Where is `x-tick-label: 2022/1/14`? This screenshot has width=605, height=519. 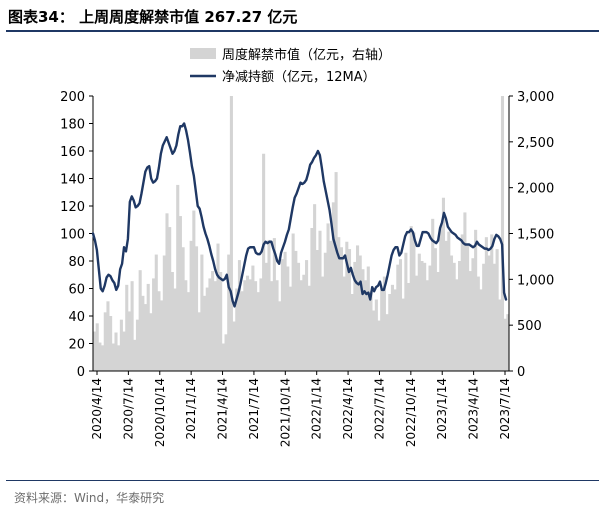 x-tick-label: 2022/1/14 is located at coordinates (317, 409).